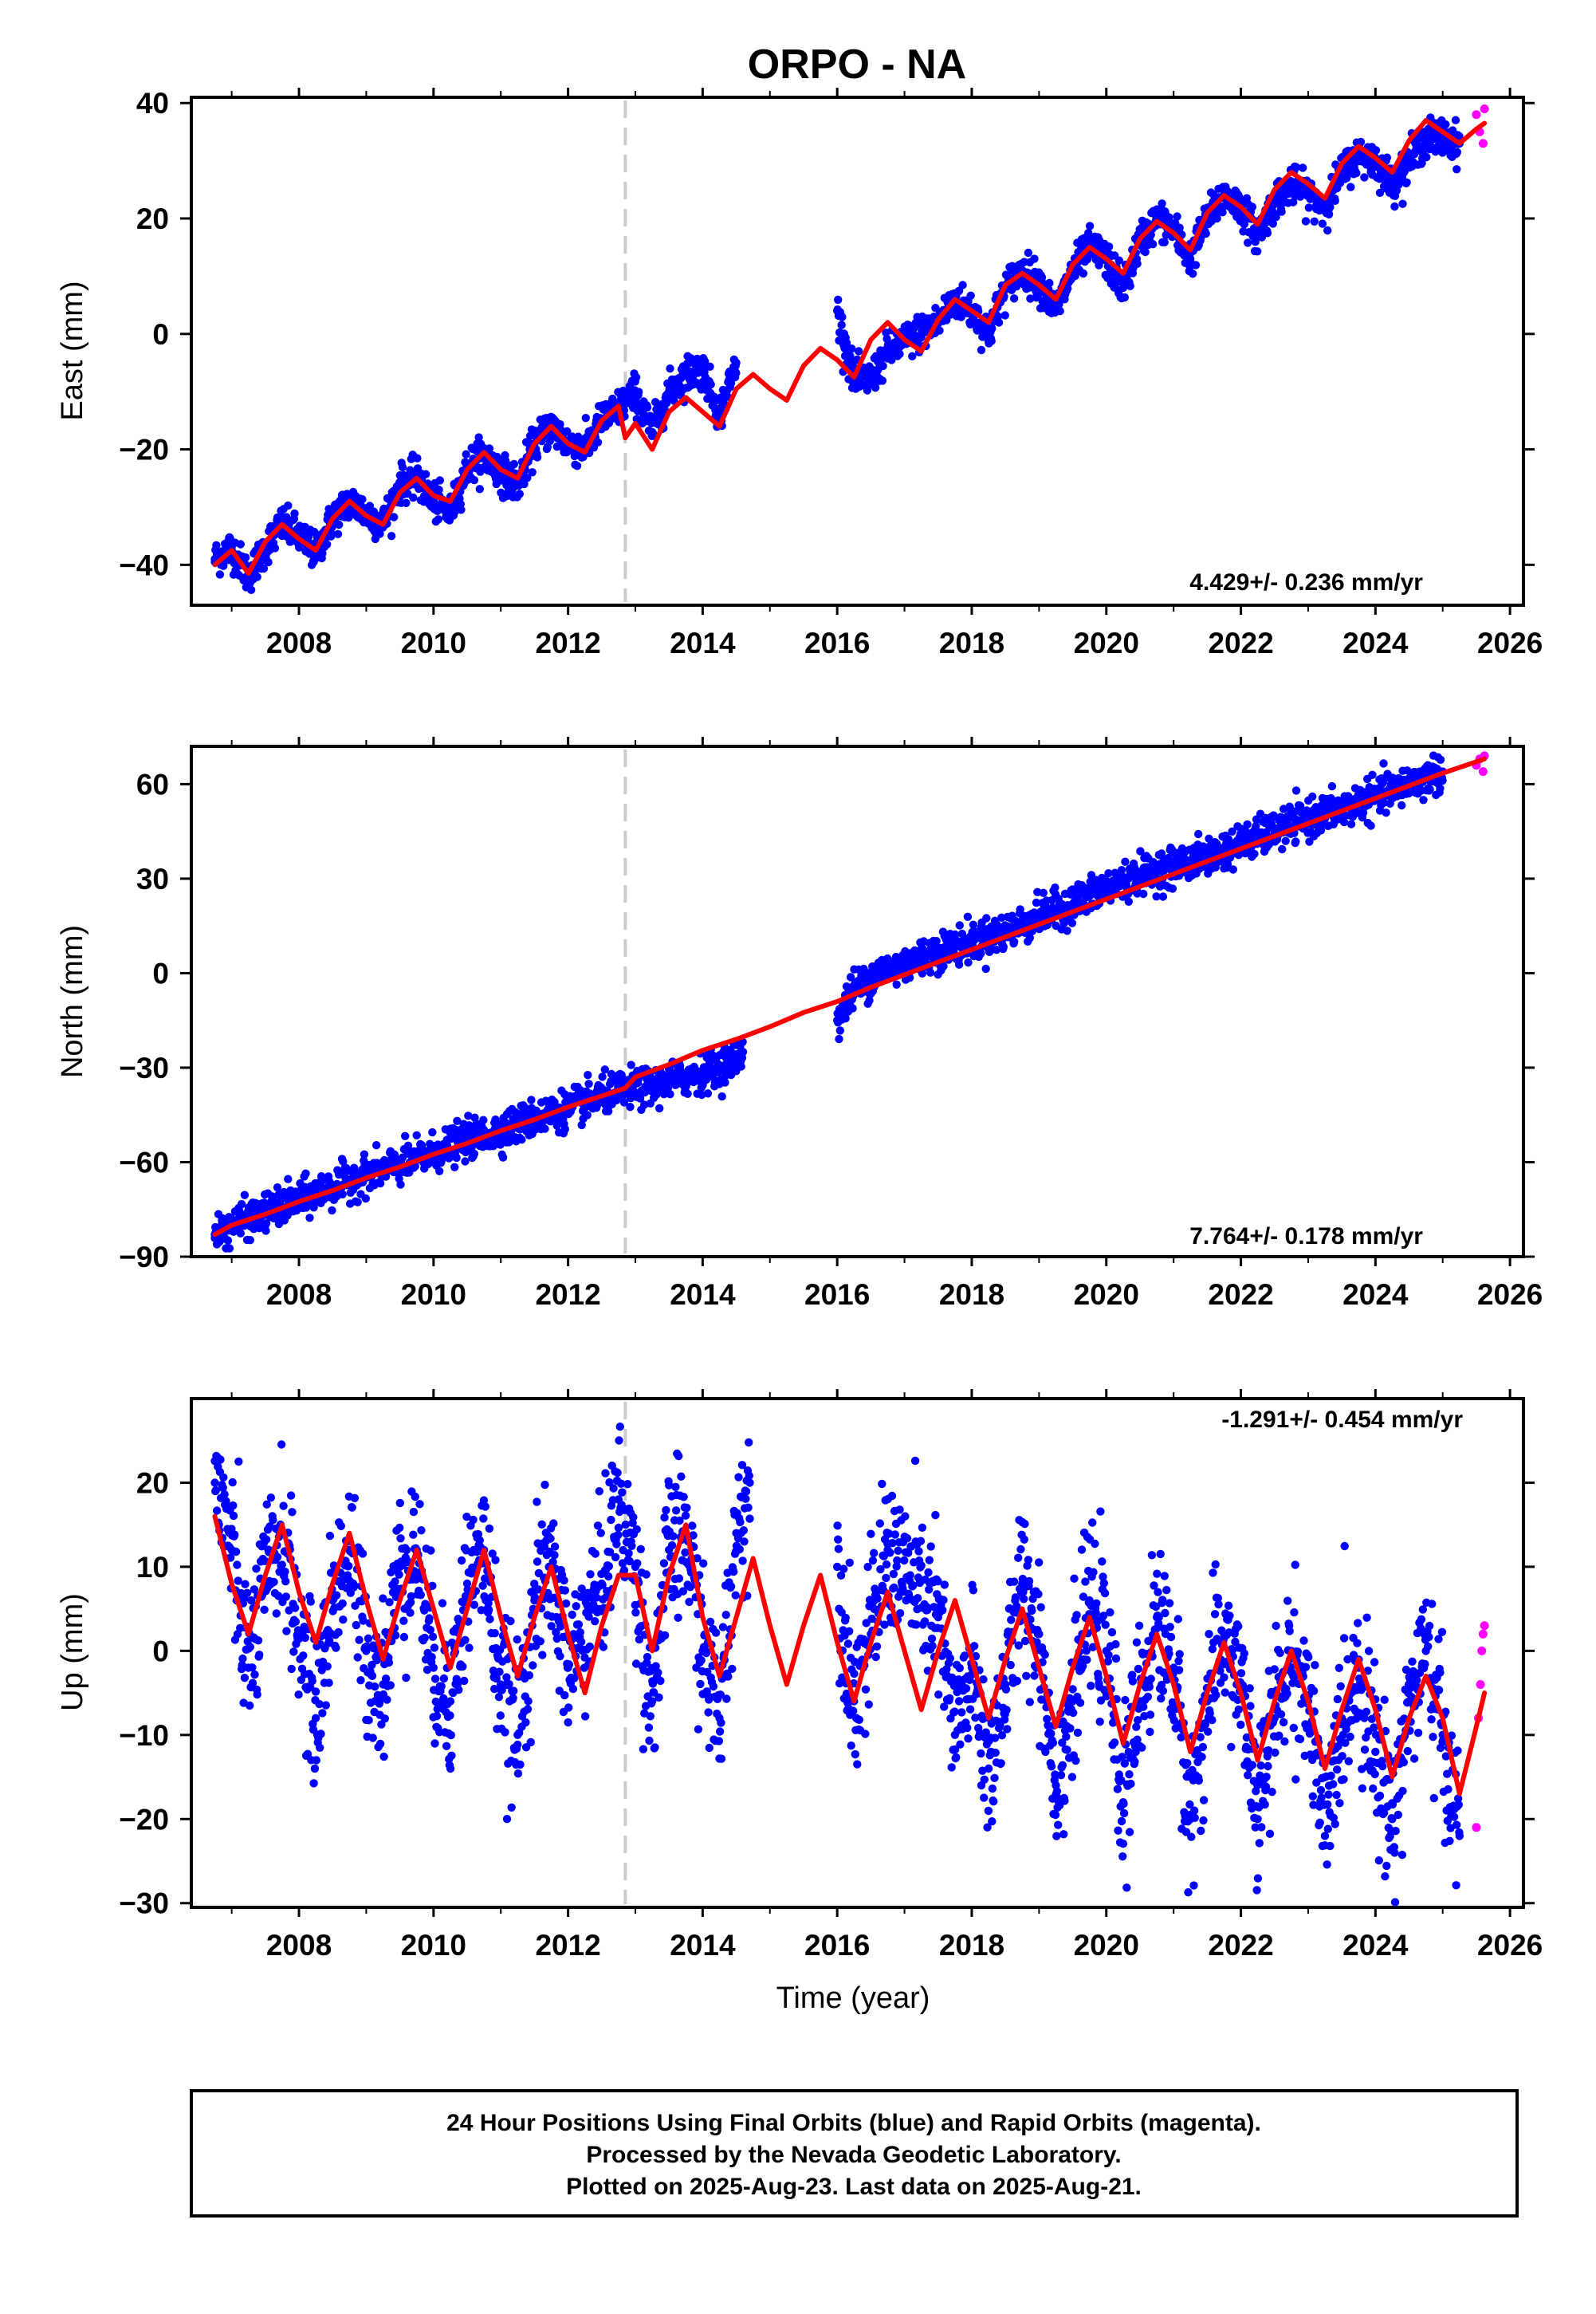  Describe the element at coordinates (1480, 126) in the screenshot. I see `east-rapid-orbits-points` at that location.